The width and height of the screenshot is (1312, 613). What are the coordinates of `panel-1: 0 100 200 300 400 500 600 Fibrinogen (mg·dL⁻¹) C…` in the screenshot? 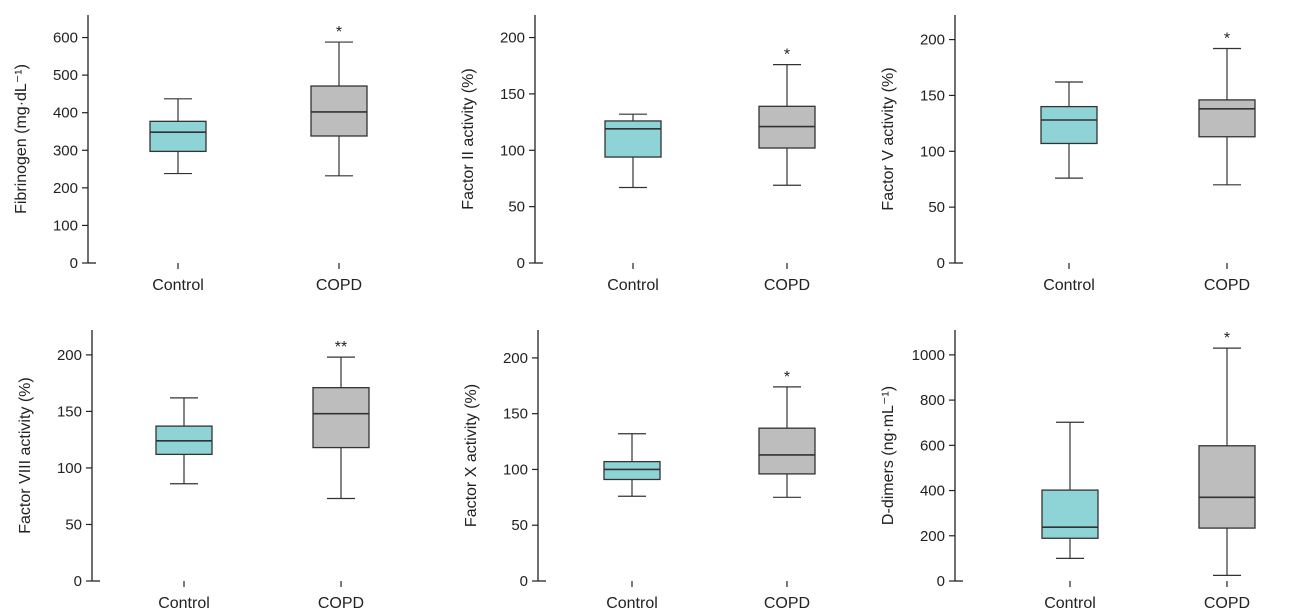 It's located at (190, 154).